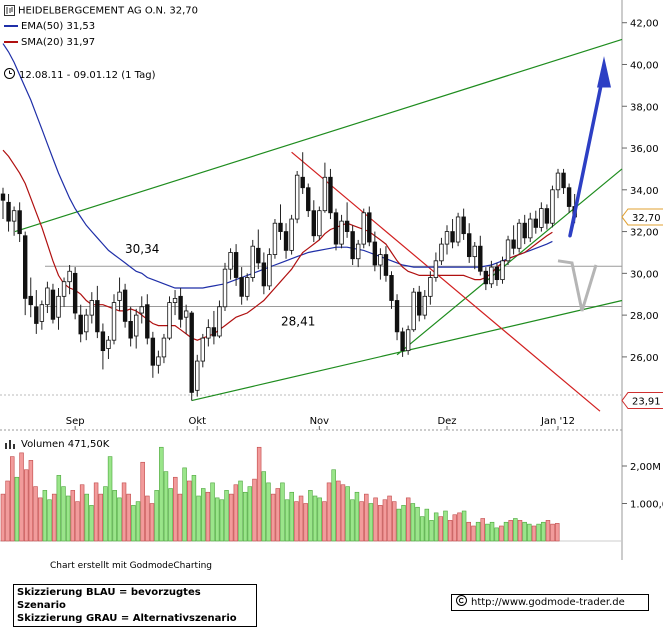  I want to click on low-price-tag-box, so click(642, 401).